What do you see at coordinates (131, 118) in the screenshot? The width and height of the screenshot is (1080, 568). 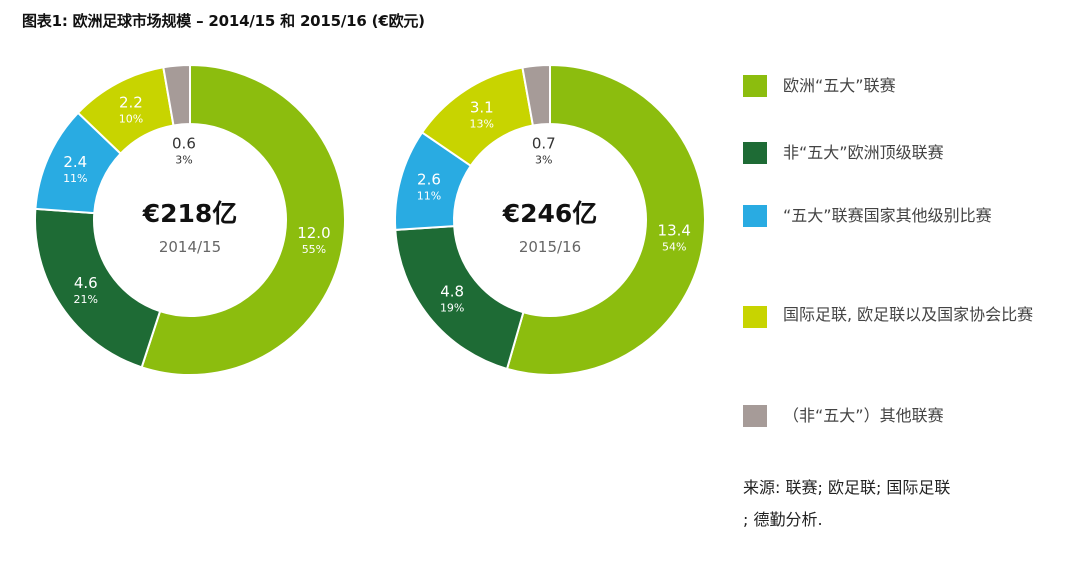 I see `slice-percent-label-international: 10%` at bounding box center [131, 118].